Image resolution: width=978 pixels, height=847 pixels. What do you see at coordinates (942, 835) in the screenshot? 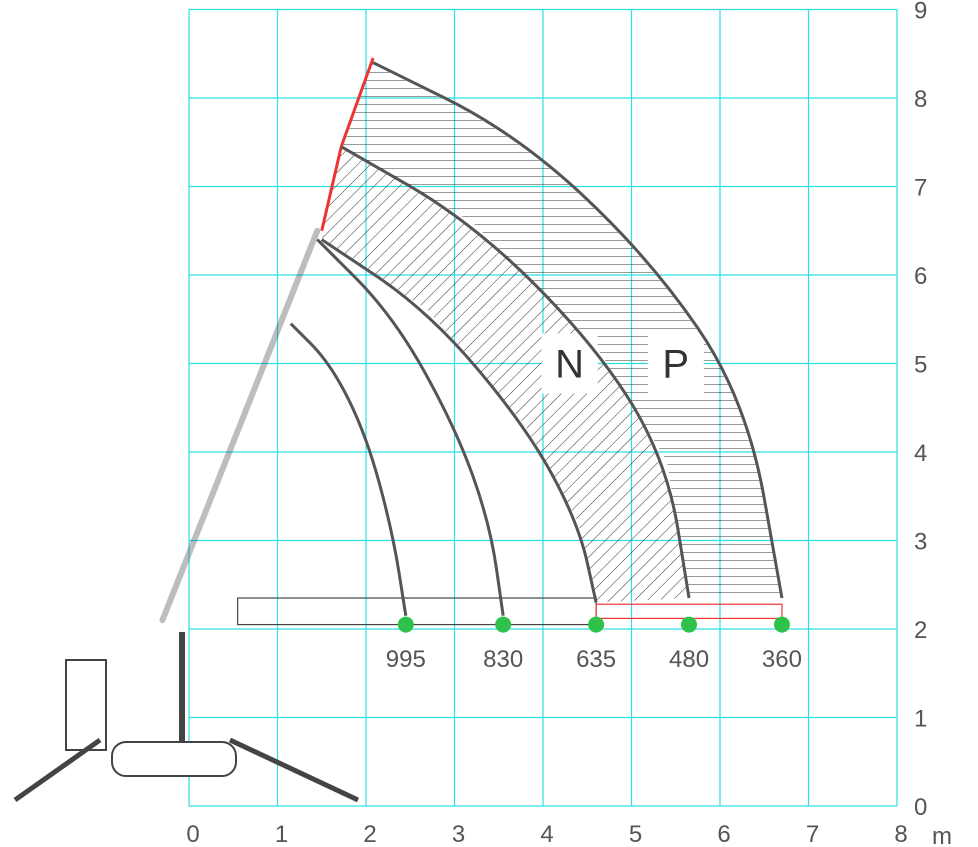
I see `x-axis-unit: m` at bounding box center [942, 835].